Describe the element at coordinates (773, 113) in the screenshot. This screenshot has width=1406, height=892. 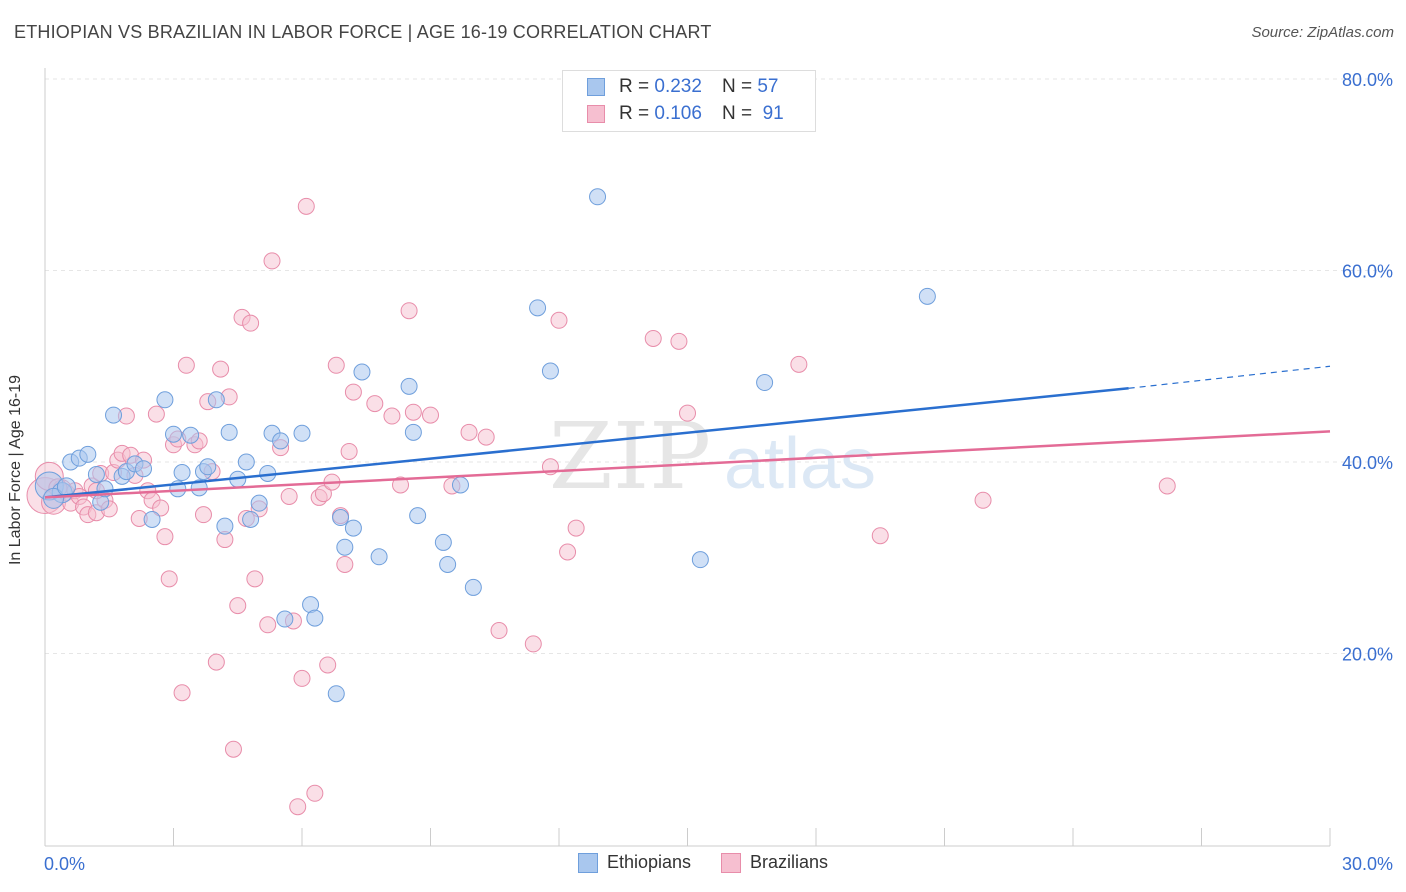
I see `n-value-brazilians: 91` at that location.